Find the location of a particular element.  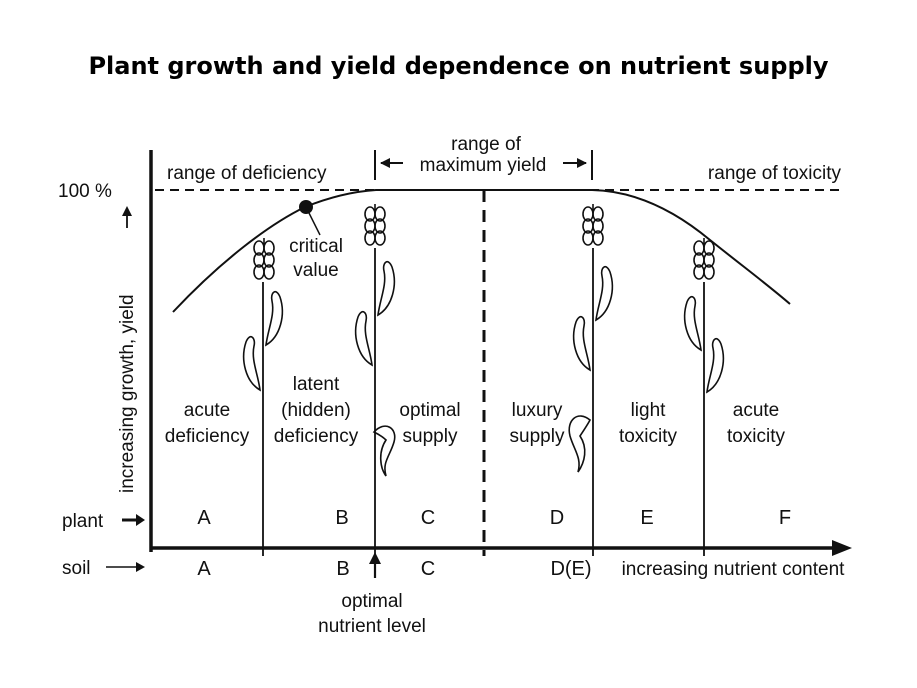

soil-row-label: soil is located at coordinates (76, 568).